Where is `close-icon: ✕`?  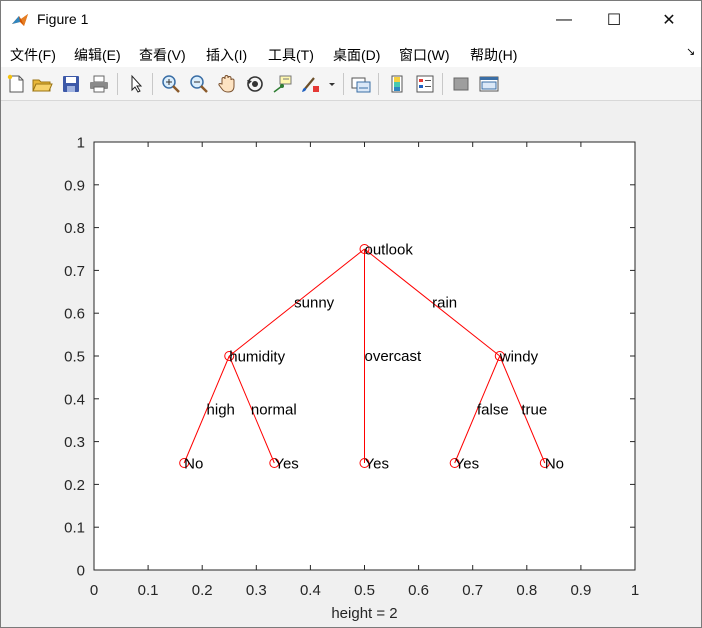
close-icon: ✕ is located at coordinates (669, 20).